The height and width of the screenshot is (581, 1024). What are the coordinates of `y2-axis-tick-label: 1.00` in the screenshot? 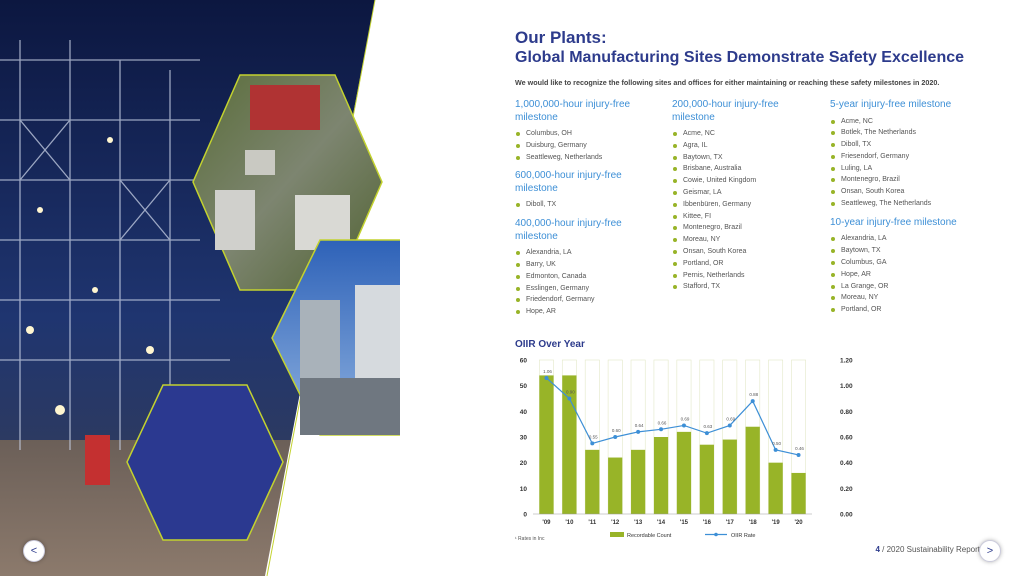 It's located at (846, 386).